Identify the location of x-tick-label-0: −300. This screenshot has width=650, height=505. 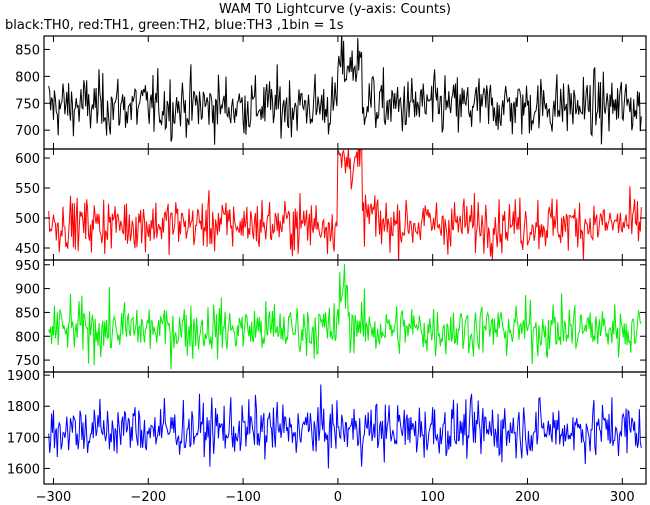
(54, 497).